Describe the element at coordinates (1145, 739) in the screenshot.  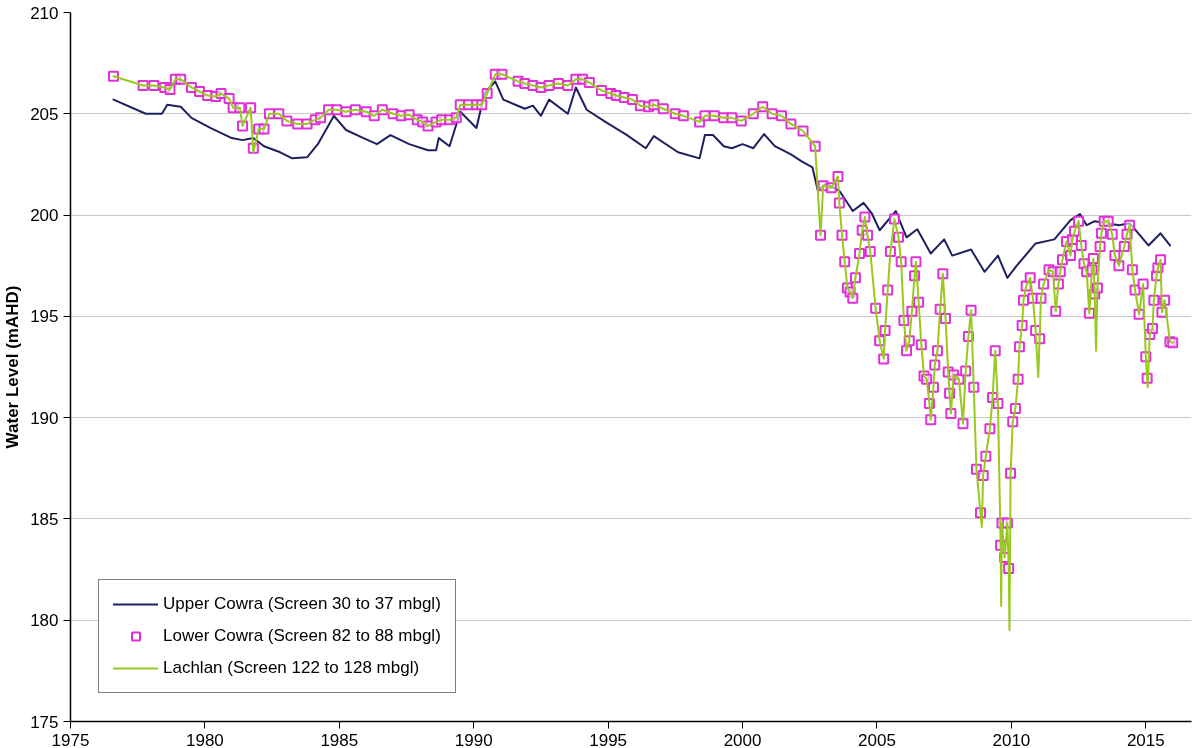
I see `x-tick-label: 2015` at that location.